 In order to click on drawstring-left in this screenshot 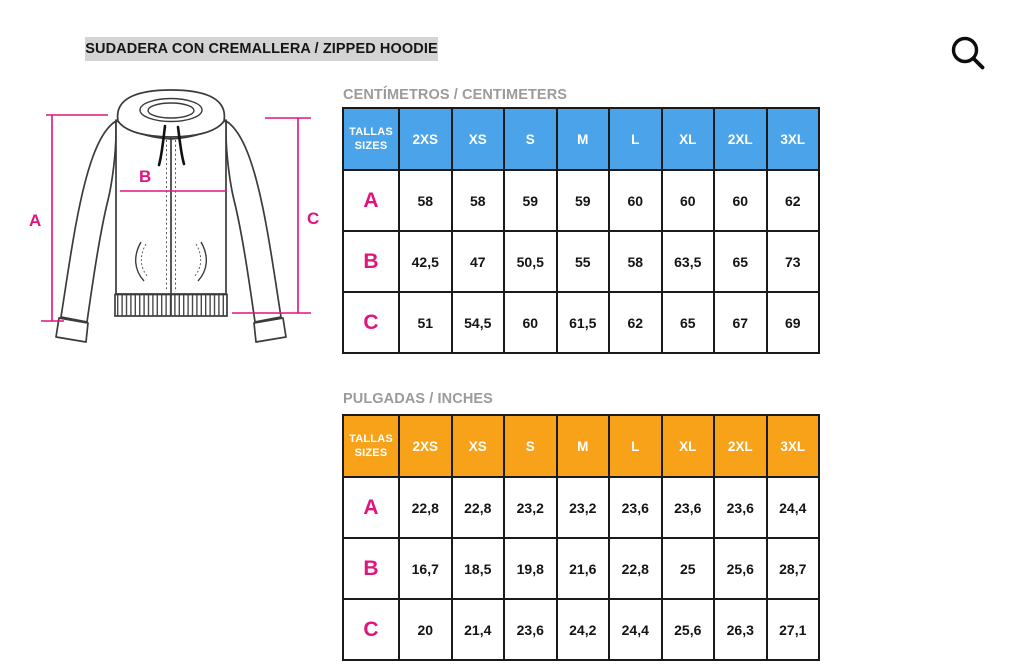, I will do `click(162, 145)`.